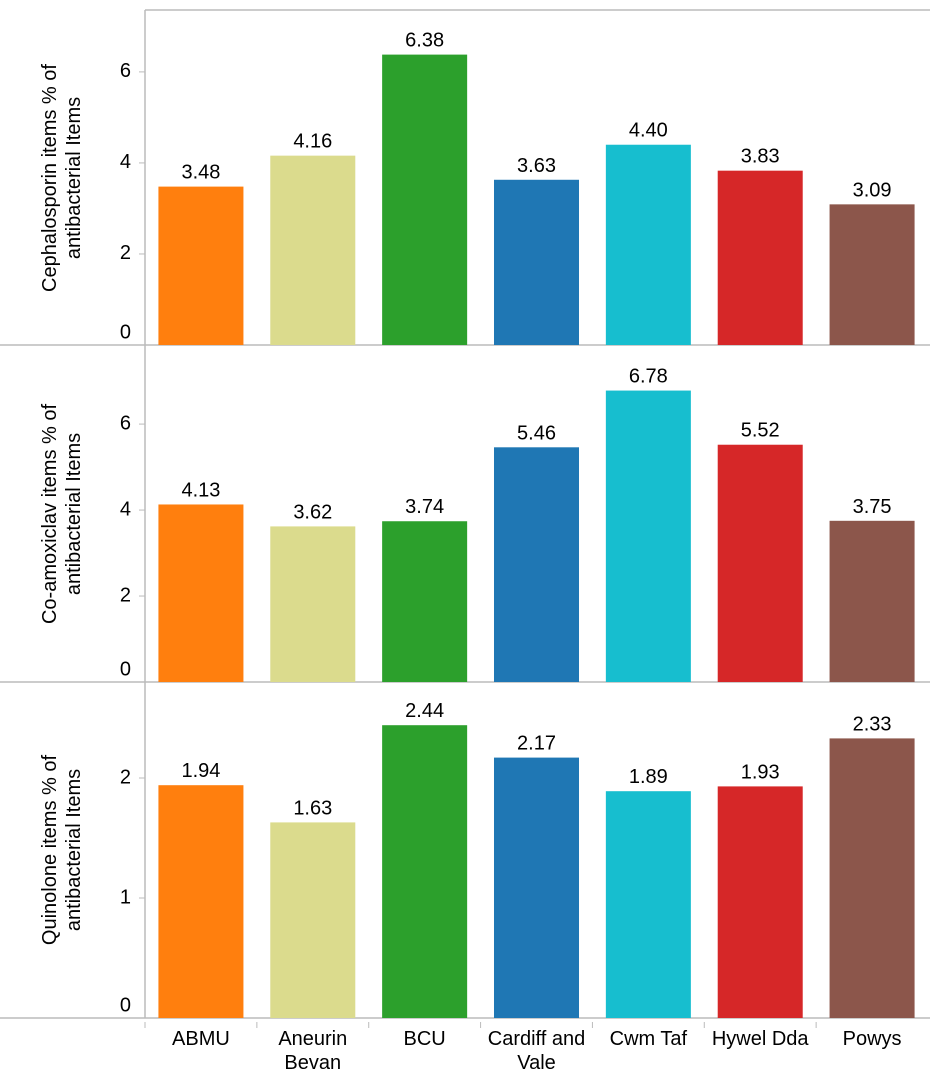 The image size is (930, 1080). Describe the element at coordinates (200, 771) in the screenshot. I see `value-label: 1.94` at that location.